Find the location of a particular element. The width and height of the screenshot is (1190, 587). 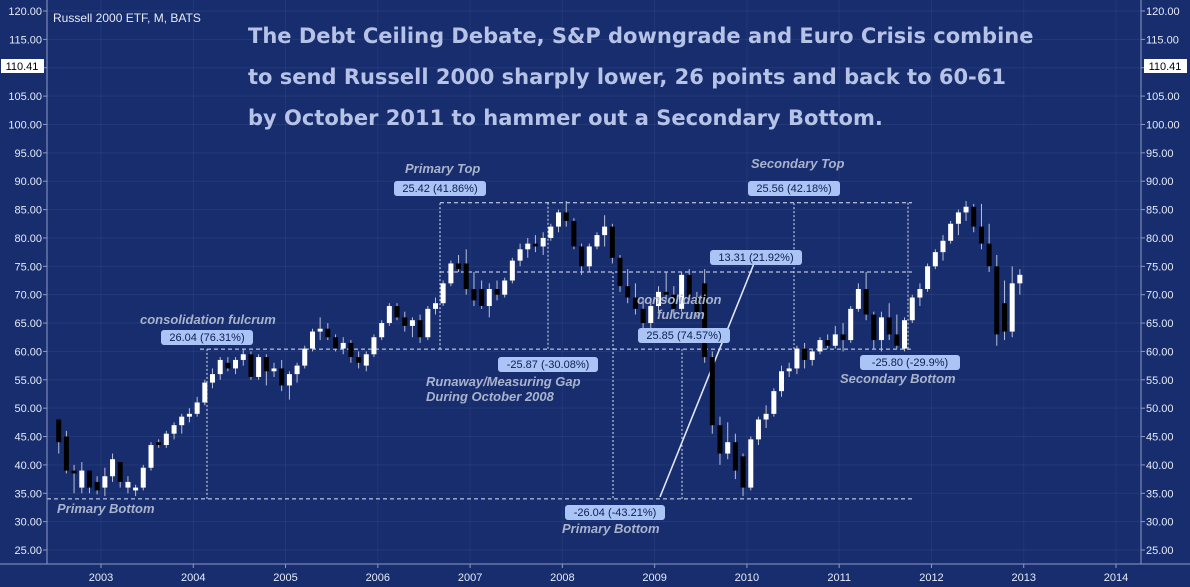

y-tick-label-right: 115.00 is located at coordinates (1162, 40).